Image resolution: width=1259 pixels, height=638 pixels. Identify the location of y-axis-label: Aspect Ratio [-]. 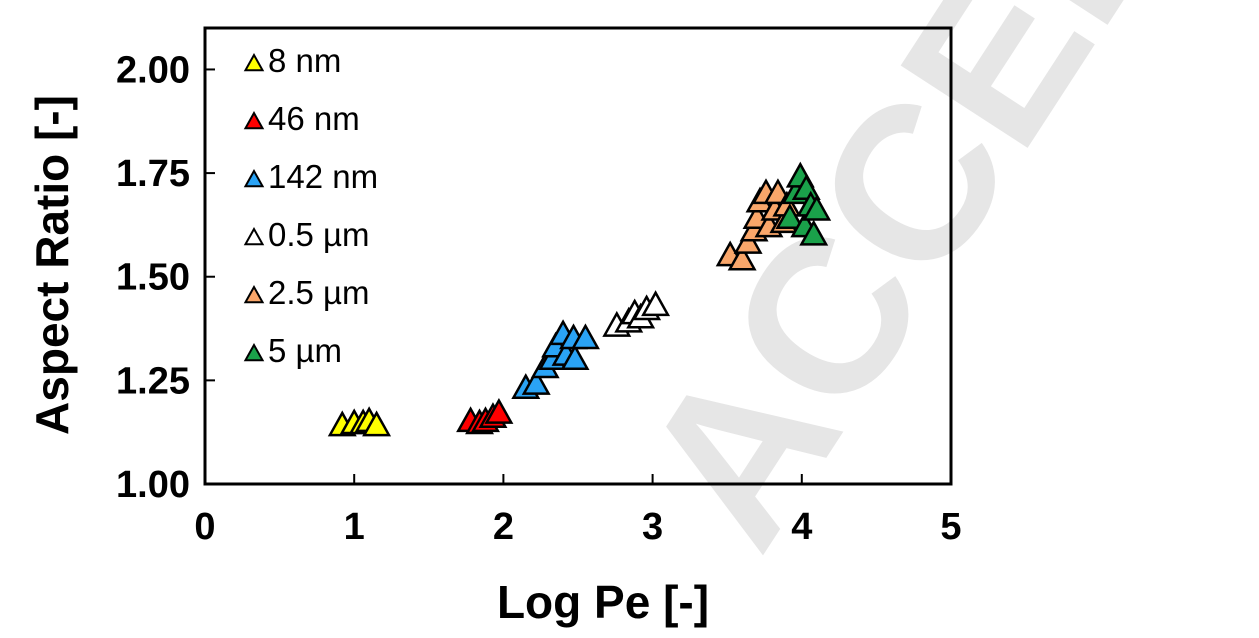
(52, 265).